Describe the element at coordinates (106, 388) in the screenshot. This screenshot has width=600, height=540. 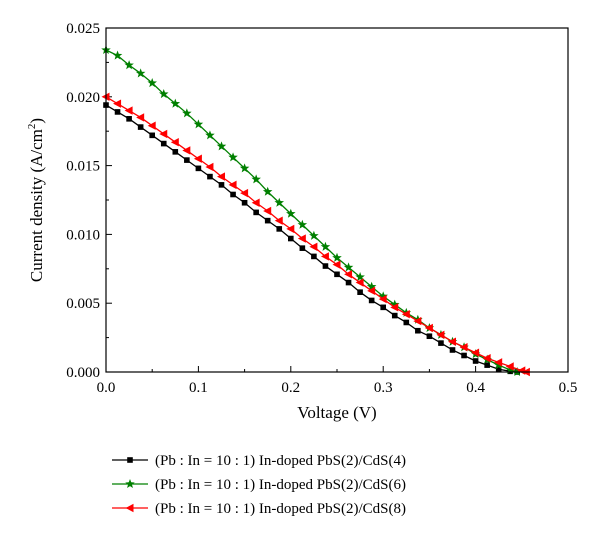
I see `x-tick-label: 0.0` at that location.